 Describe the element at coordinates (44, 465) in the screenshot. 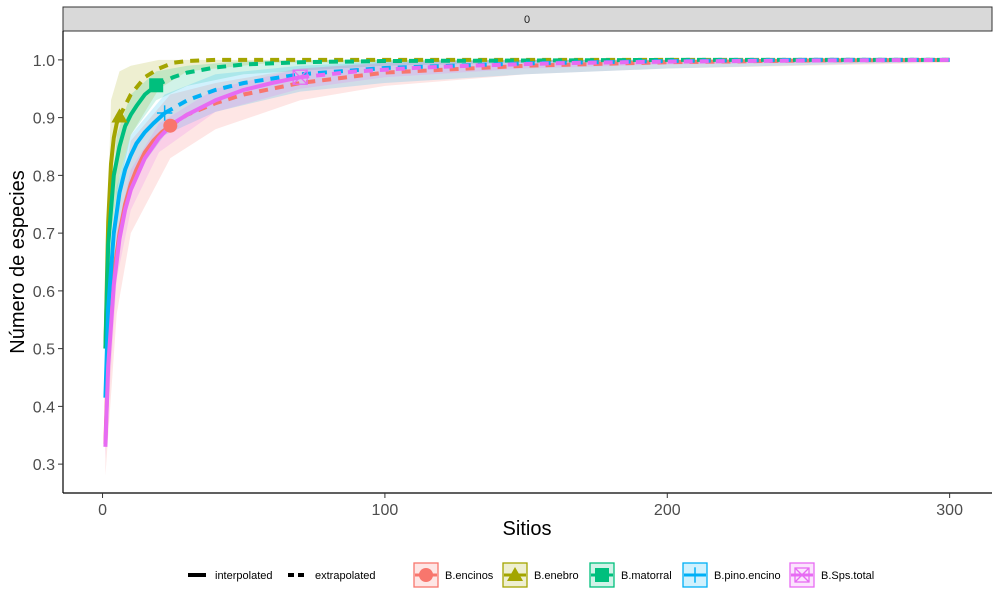

I see `y-tick-label: 0.3` at that location.